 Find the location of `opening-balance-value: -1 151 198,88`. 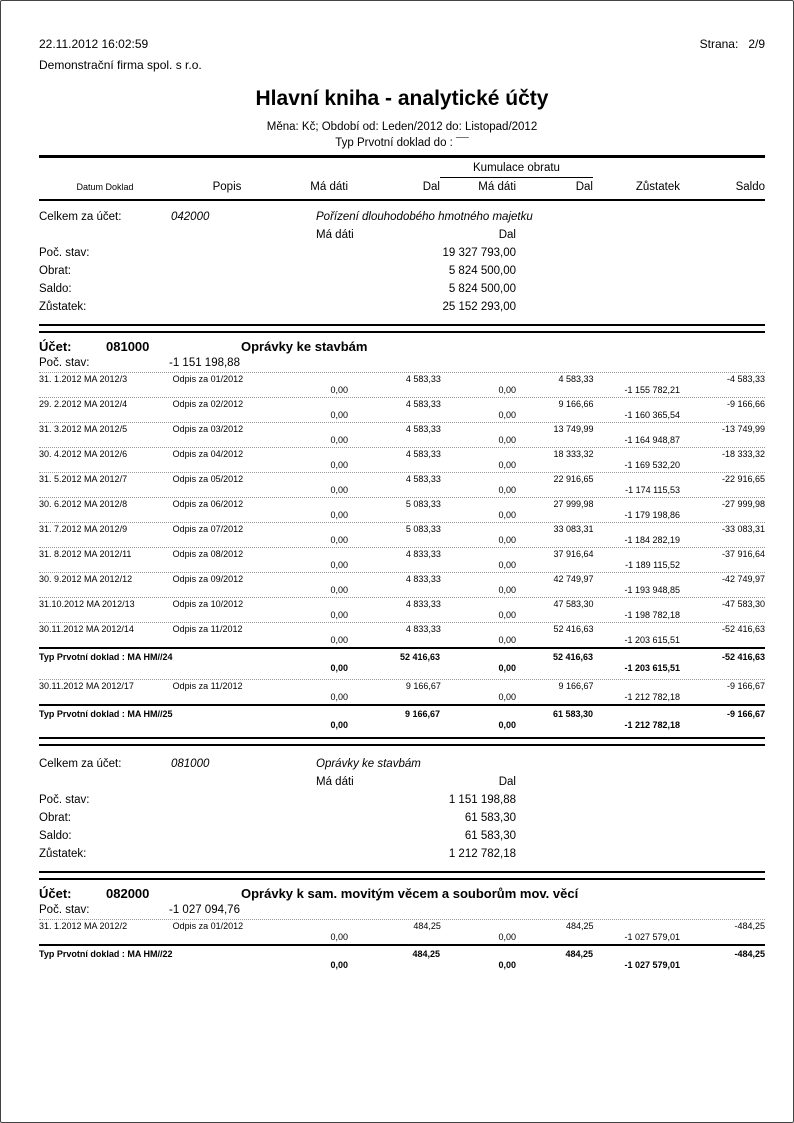

opening-balance-value: -1 151 198,88 is located at coordinates (204, 363).